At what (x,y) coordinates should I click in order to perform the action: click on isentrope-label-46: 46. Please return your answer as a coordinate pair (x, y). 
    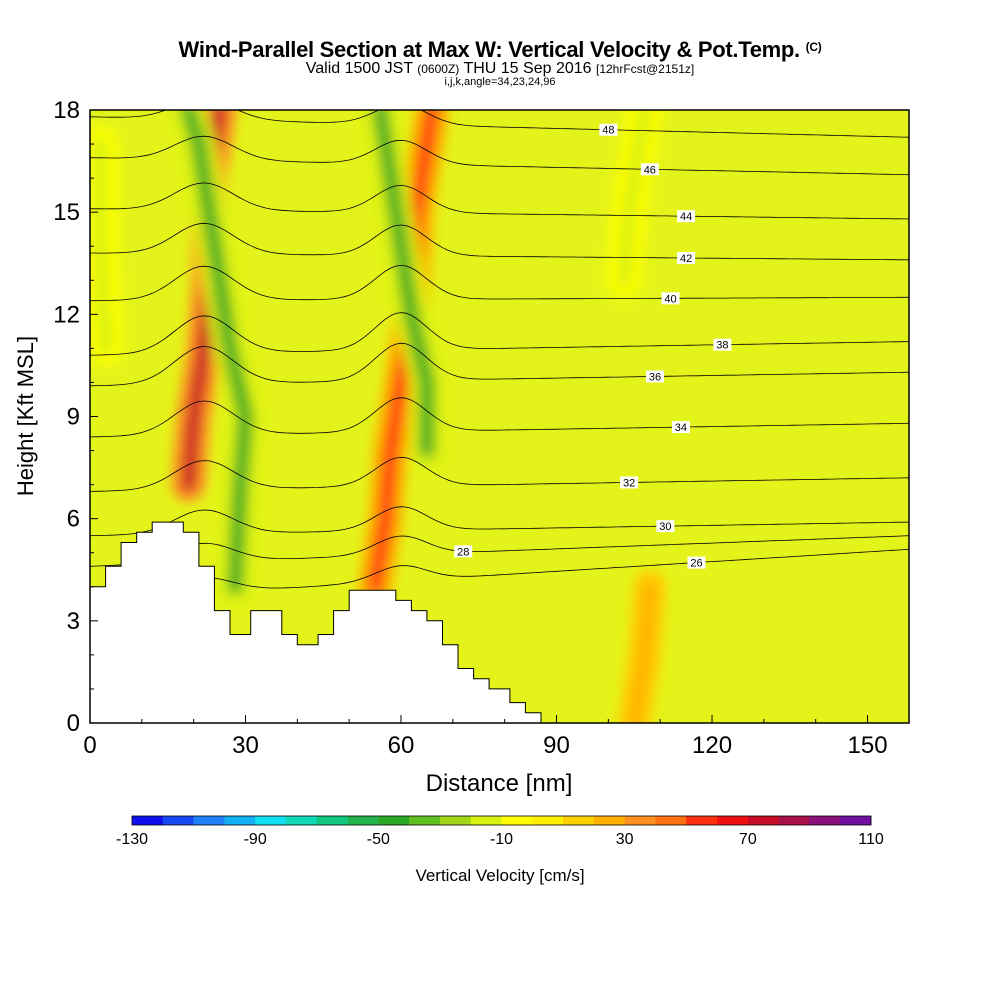
    Looking at the image, I should click on (650, 170).